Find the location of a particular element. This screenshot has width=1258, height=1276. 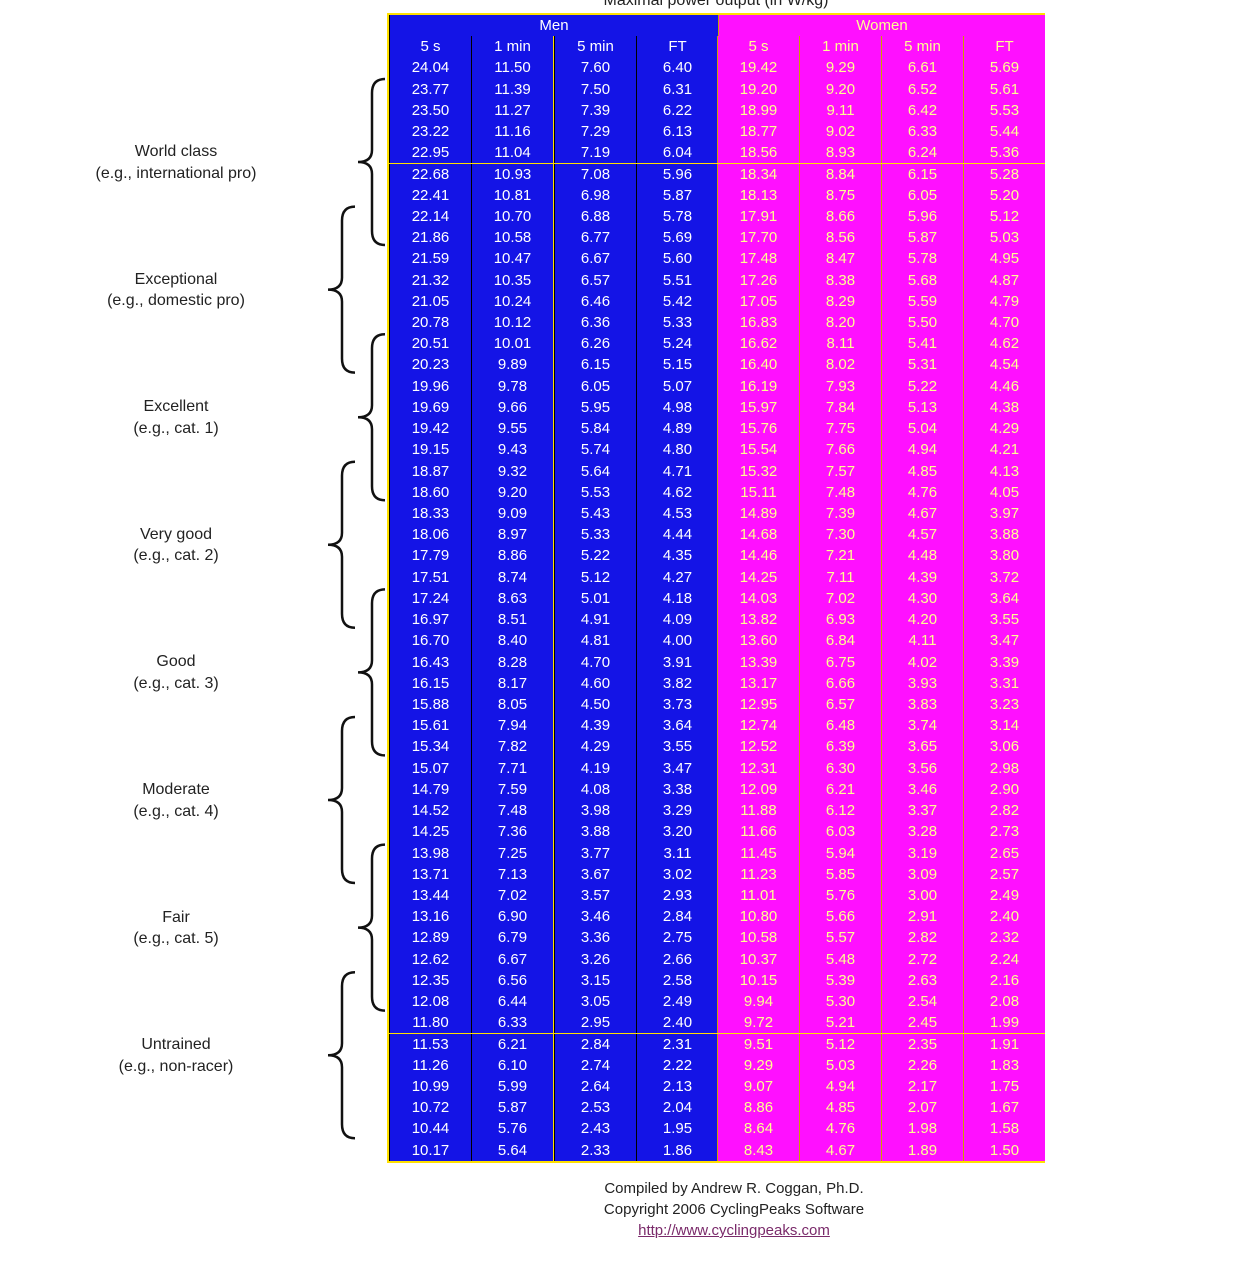

cell: 14.46 is located at coordinates (758, 556).